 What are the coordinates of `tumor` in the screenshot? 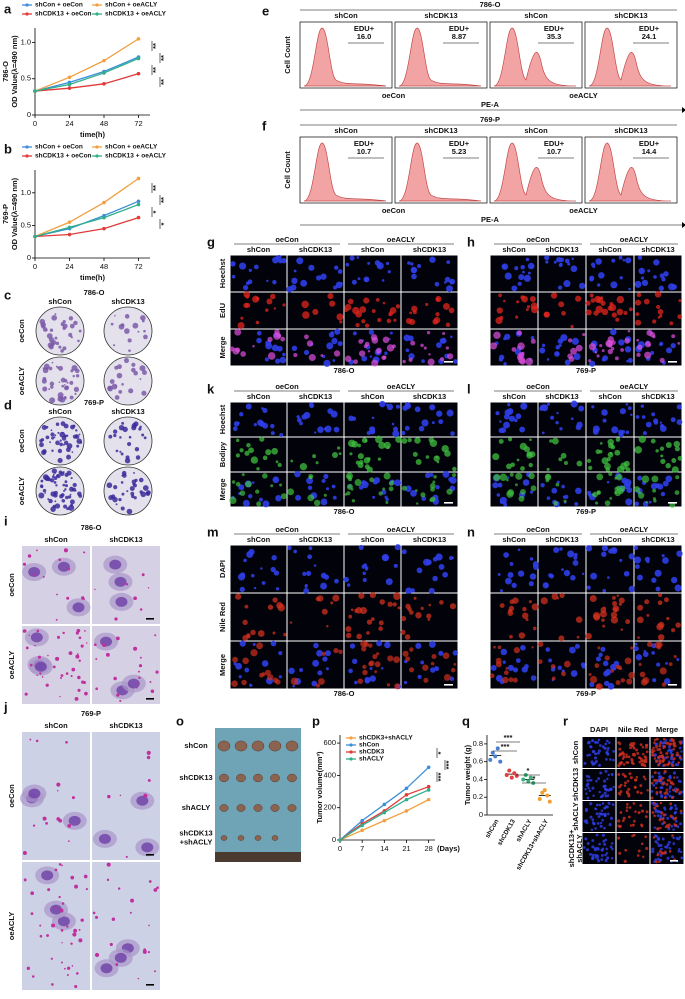 It's located at (258, 746).